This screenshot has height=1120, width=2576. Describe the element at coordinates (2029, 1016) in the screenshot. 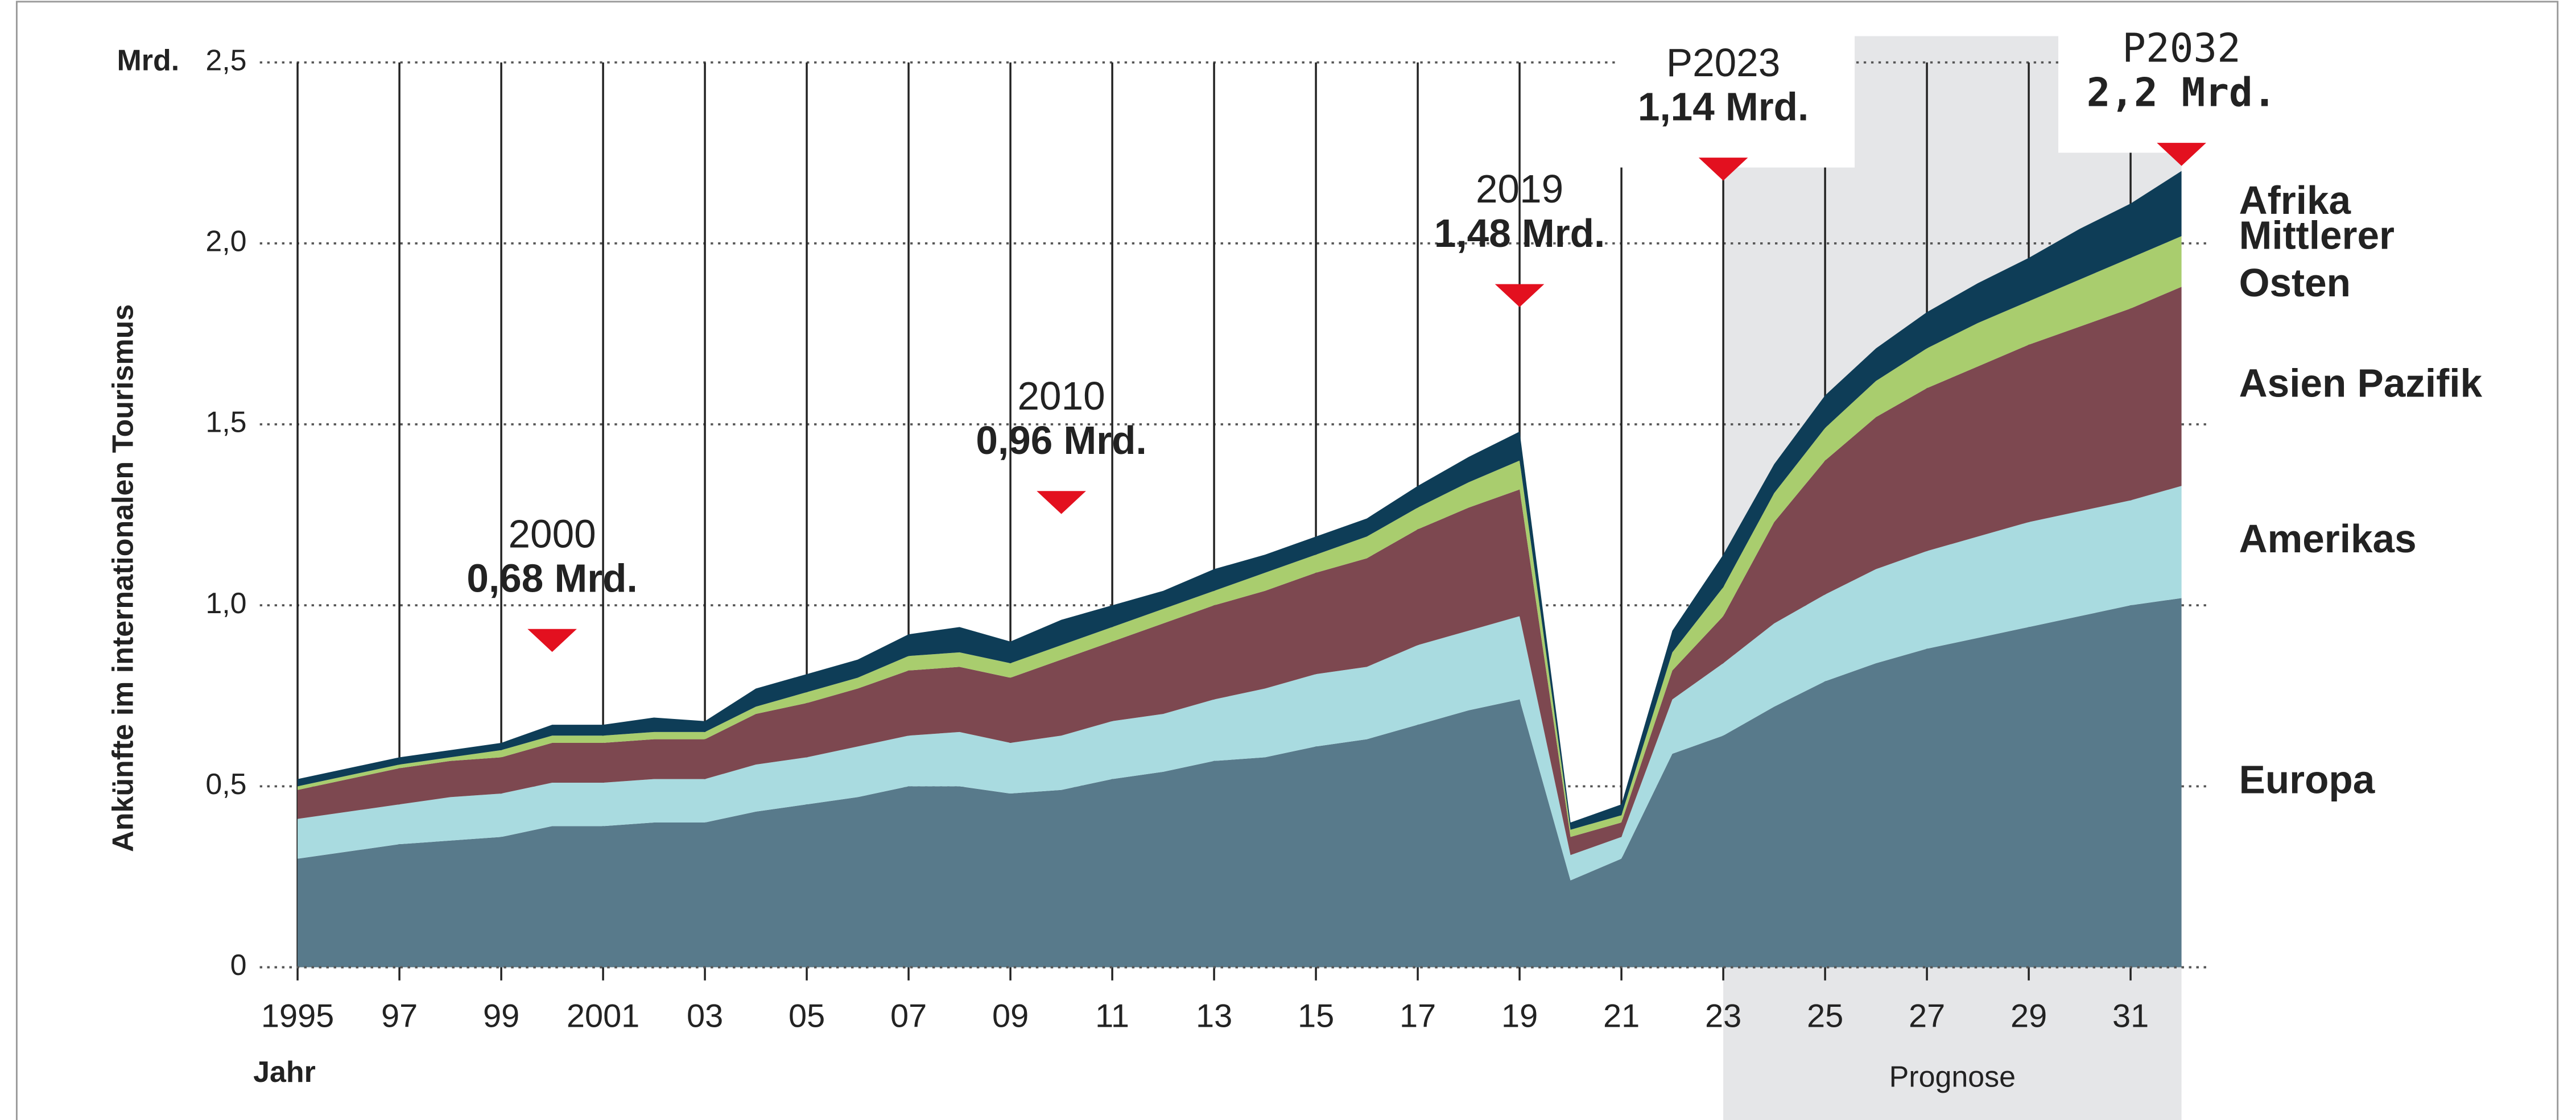

I see `x-tick-label: 29` at that location.